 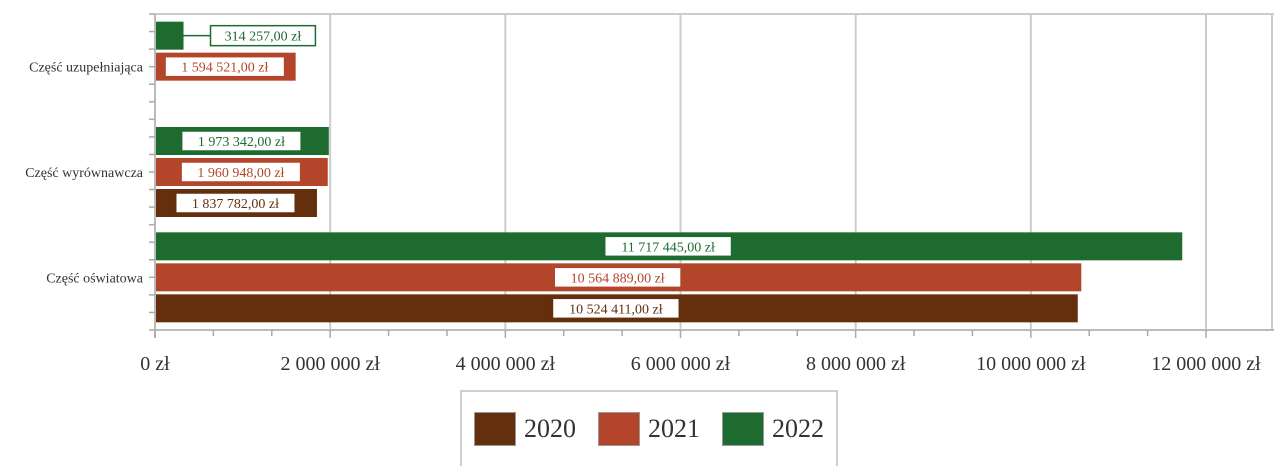 I want to click on bar-2022, so click(x=170, y=35).